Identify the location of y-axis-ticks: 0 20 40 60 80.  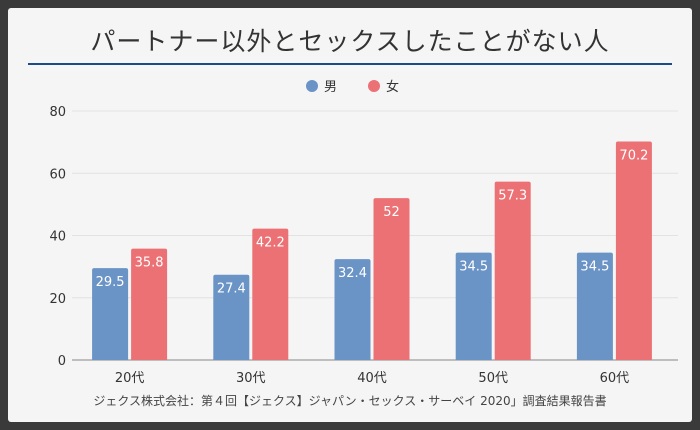
(57, 237).